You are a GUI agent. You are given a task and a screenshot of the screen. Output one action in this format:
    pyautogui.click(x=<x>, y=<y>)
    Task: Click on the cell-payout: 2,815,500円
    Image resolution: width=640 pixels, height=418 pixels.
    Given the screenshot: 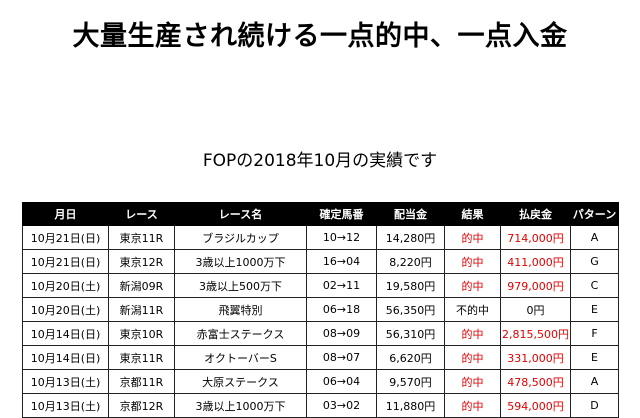 What is the action you would take?
    pyautogui.click(x=535, y=333)
    